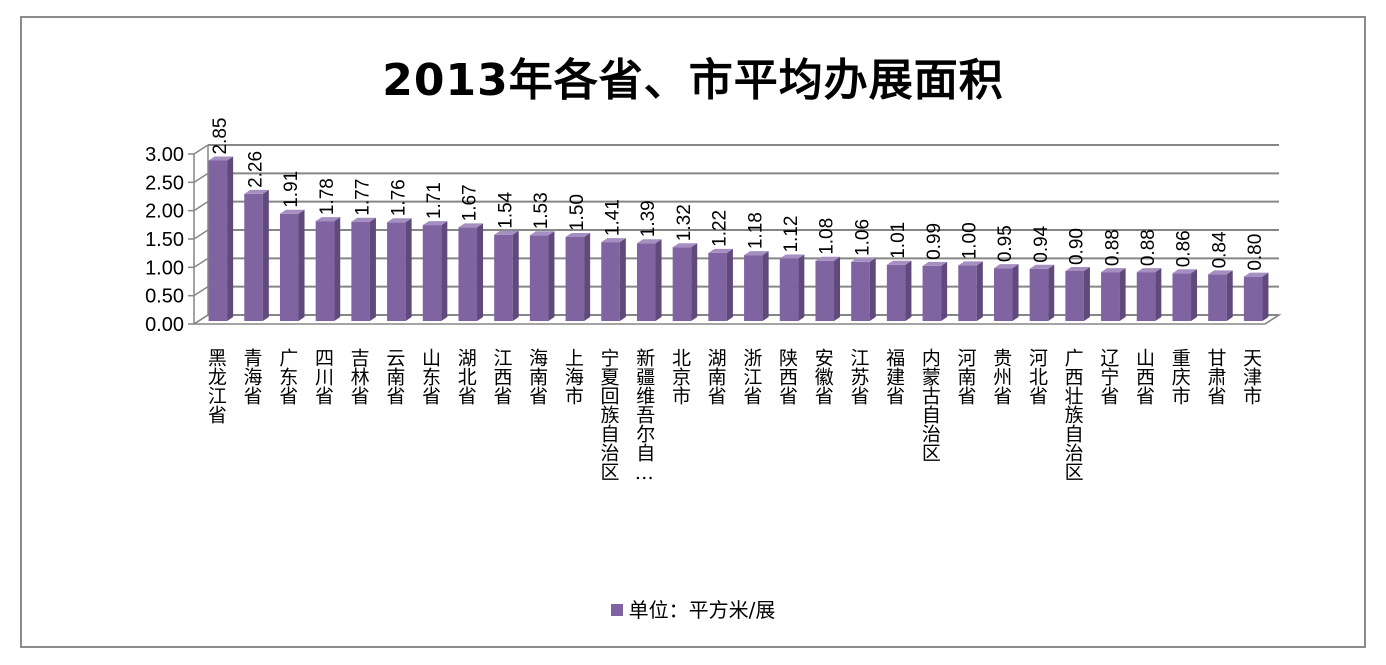  Describe the element at coordinates (823, 376) in the screenshot. I see `x-tick-label: 安徽省` at that location.